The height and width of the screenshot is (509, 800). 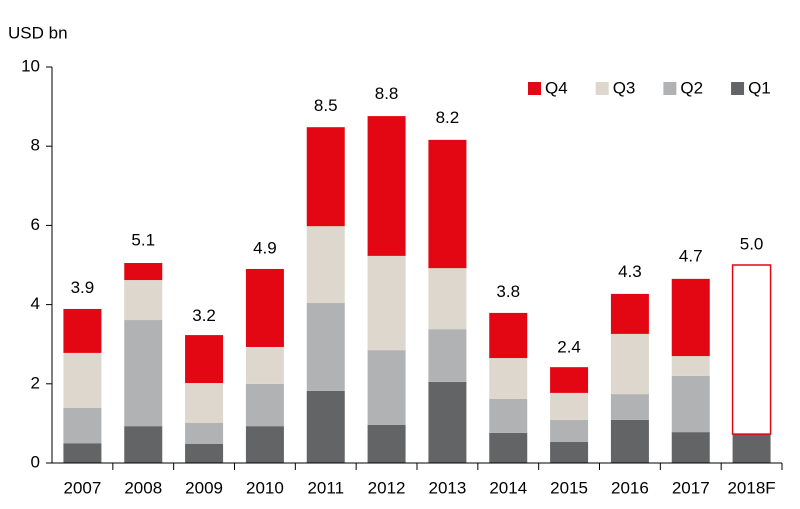 I want to click on total-label: 3.2, so click(x=204, y=315).